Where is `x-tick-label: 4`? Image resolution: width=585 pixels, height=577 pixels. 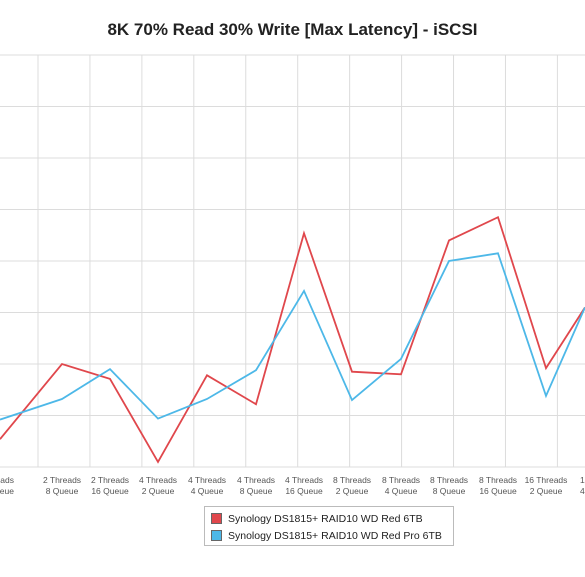 x-tick-label: 4 is located at coordinates (582, 491).